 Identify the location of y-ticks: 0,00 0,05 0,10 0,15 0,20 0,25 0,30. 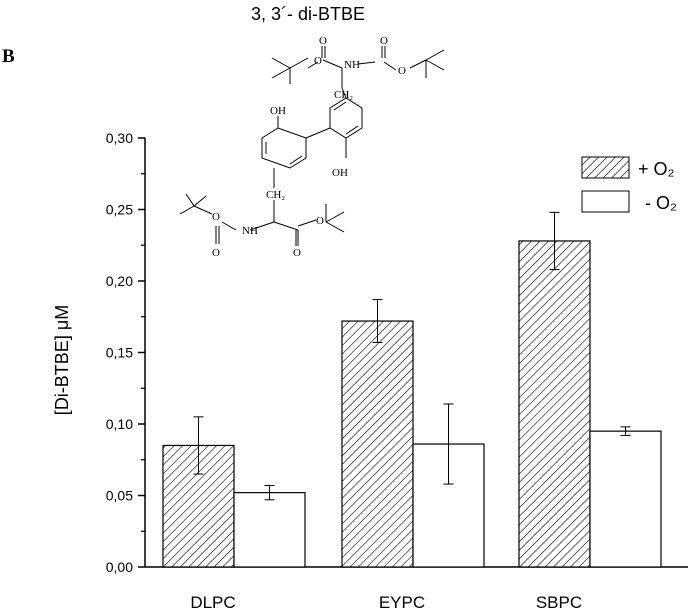
(125, 352).